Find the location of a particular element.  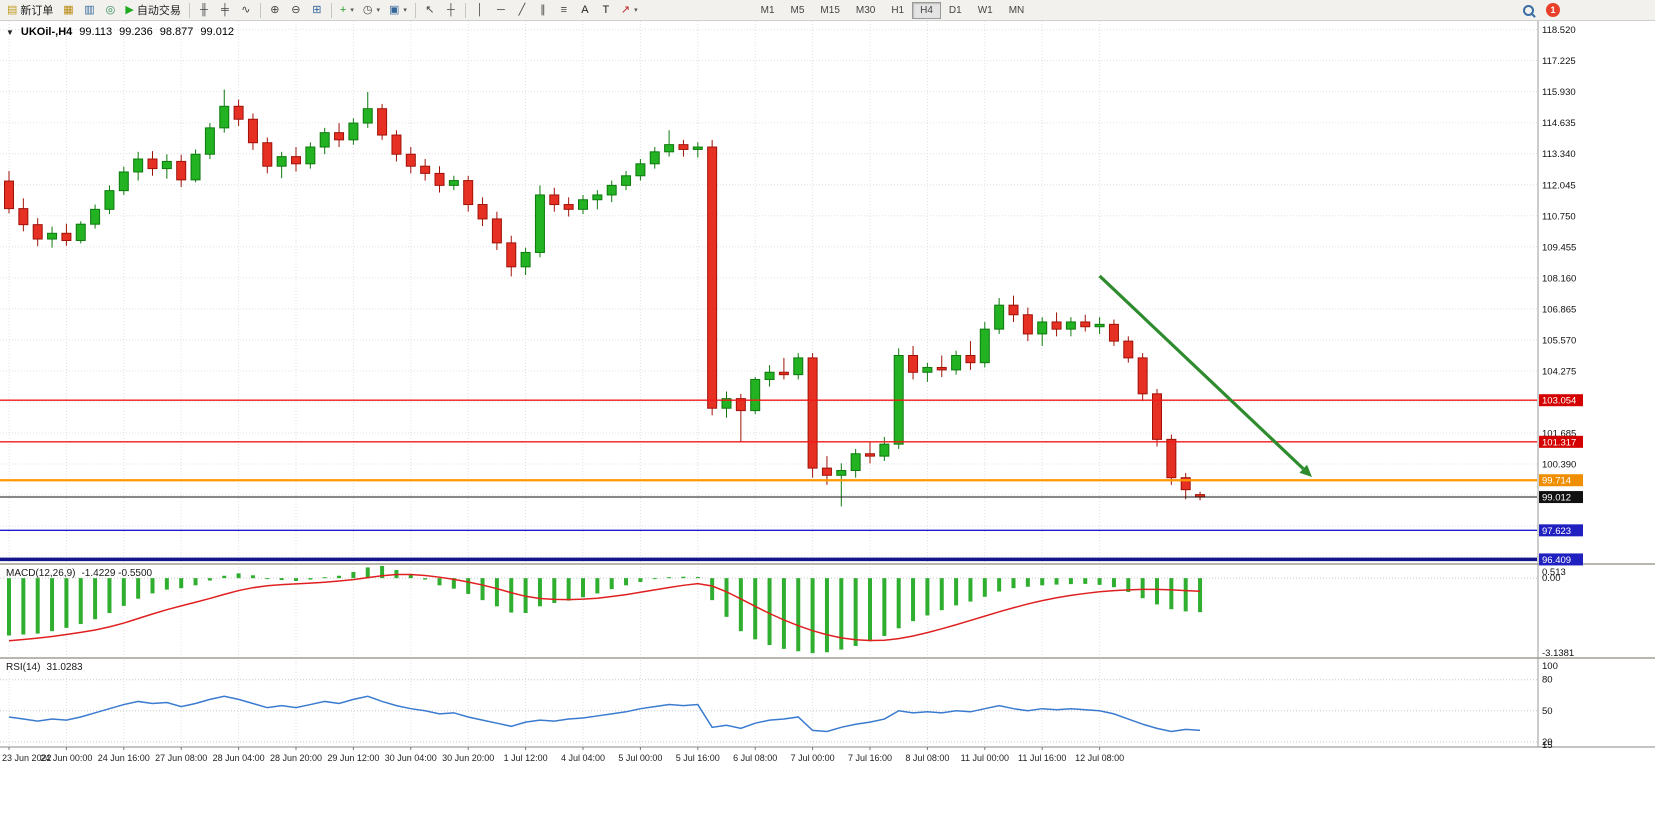

timeframe-m15-button: M15 is located at coordinates (830, 10).